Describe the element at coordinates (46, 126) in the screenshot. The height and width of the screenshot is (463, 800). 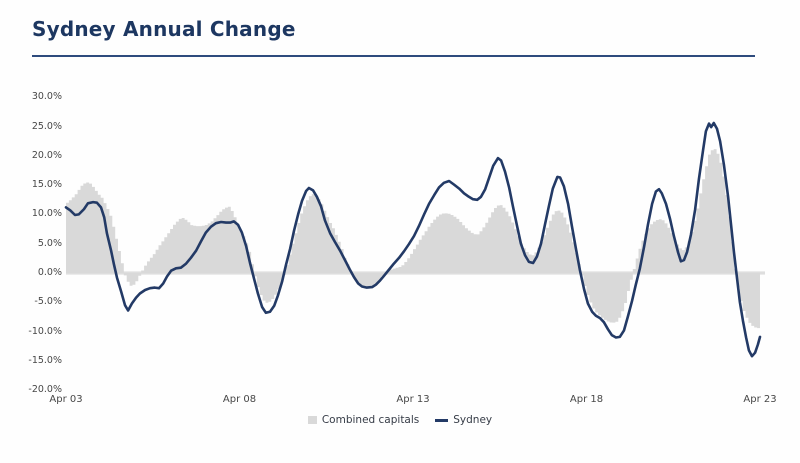
I see `y-axis-label: 25.0%` at that location.